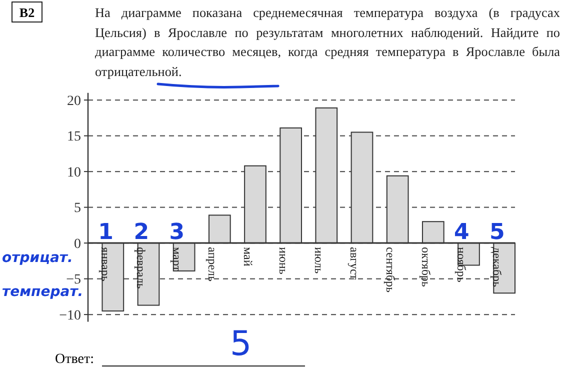 This screenshot has width=563, height=371. What do you see at coordinates (425, 267) in the screenshot?
I see `x-tick-label: октябрь` at bounding box center [425, 267].